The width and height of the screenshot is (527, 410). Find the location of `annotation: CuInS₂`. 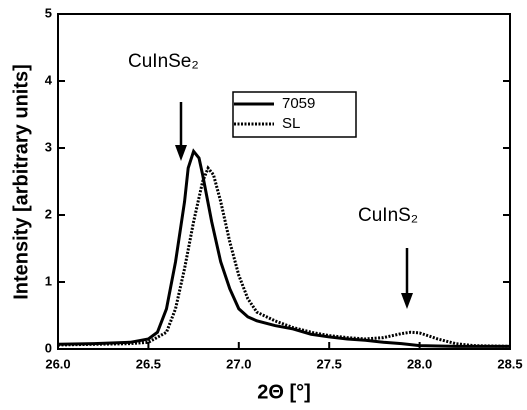

annotation: CuInS₂ is located at coordinates (388, 215).